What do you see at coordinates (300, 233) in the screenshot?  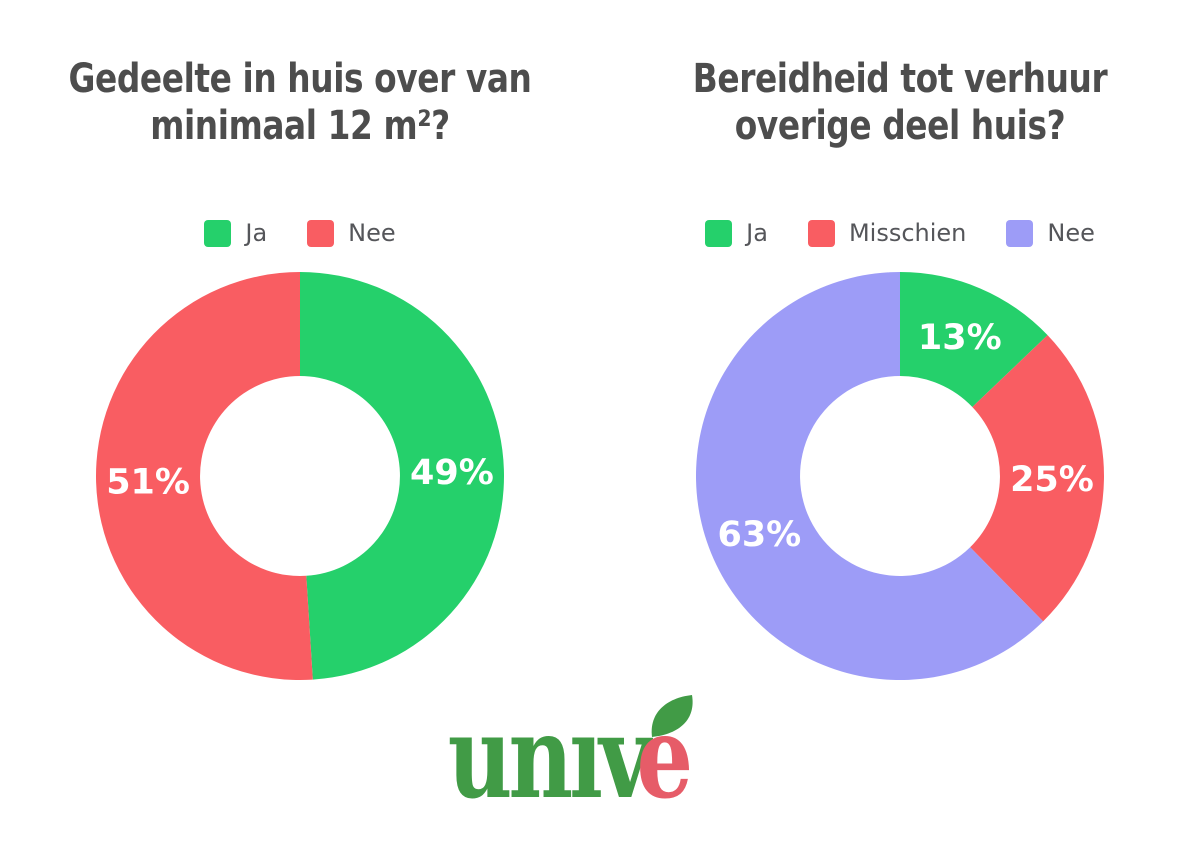 I see `legend-left: Ja Nee` at bounding box center [300, 233].